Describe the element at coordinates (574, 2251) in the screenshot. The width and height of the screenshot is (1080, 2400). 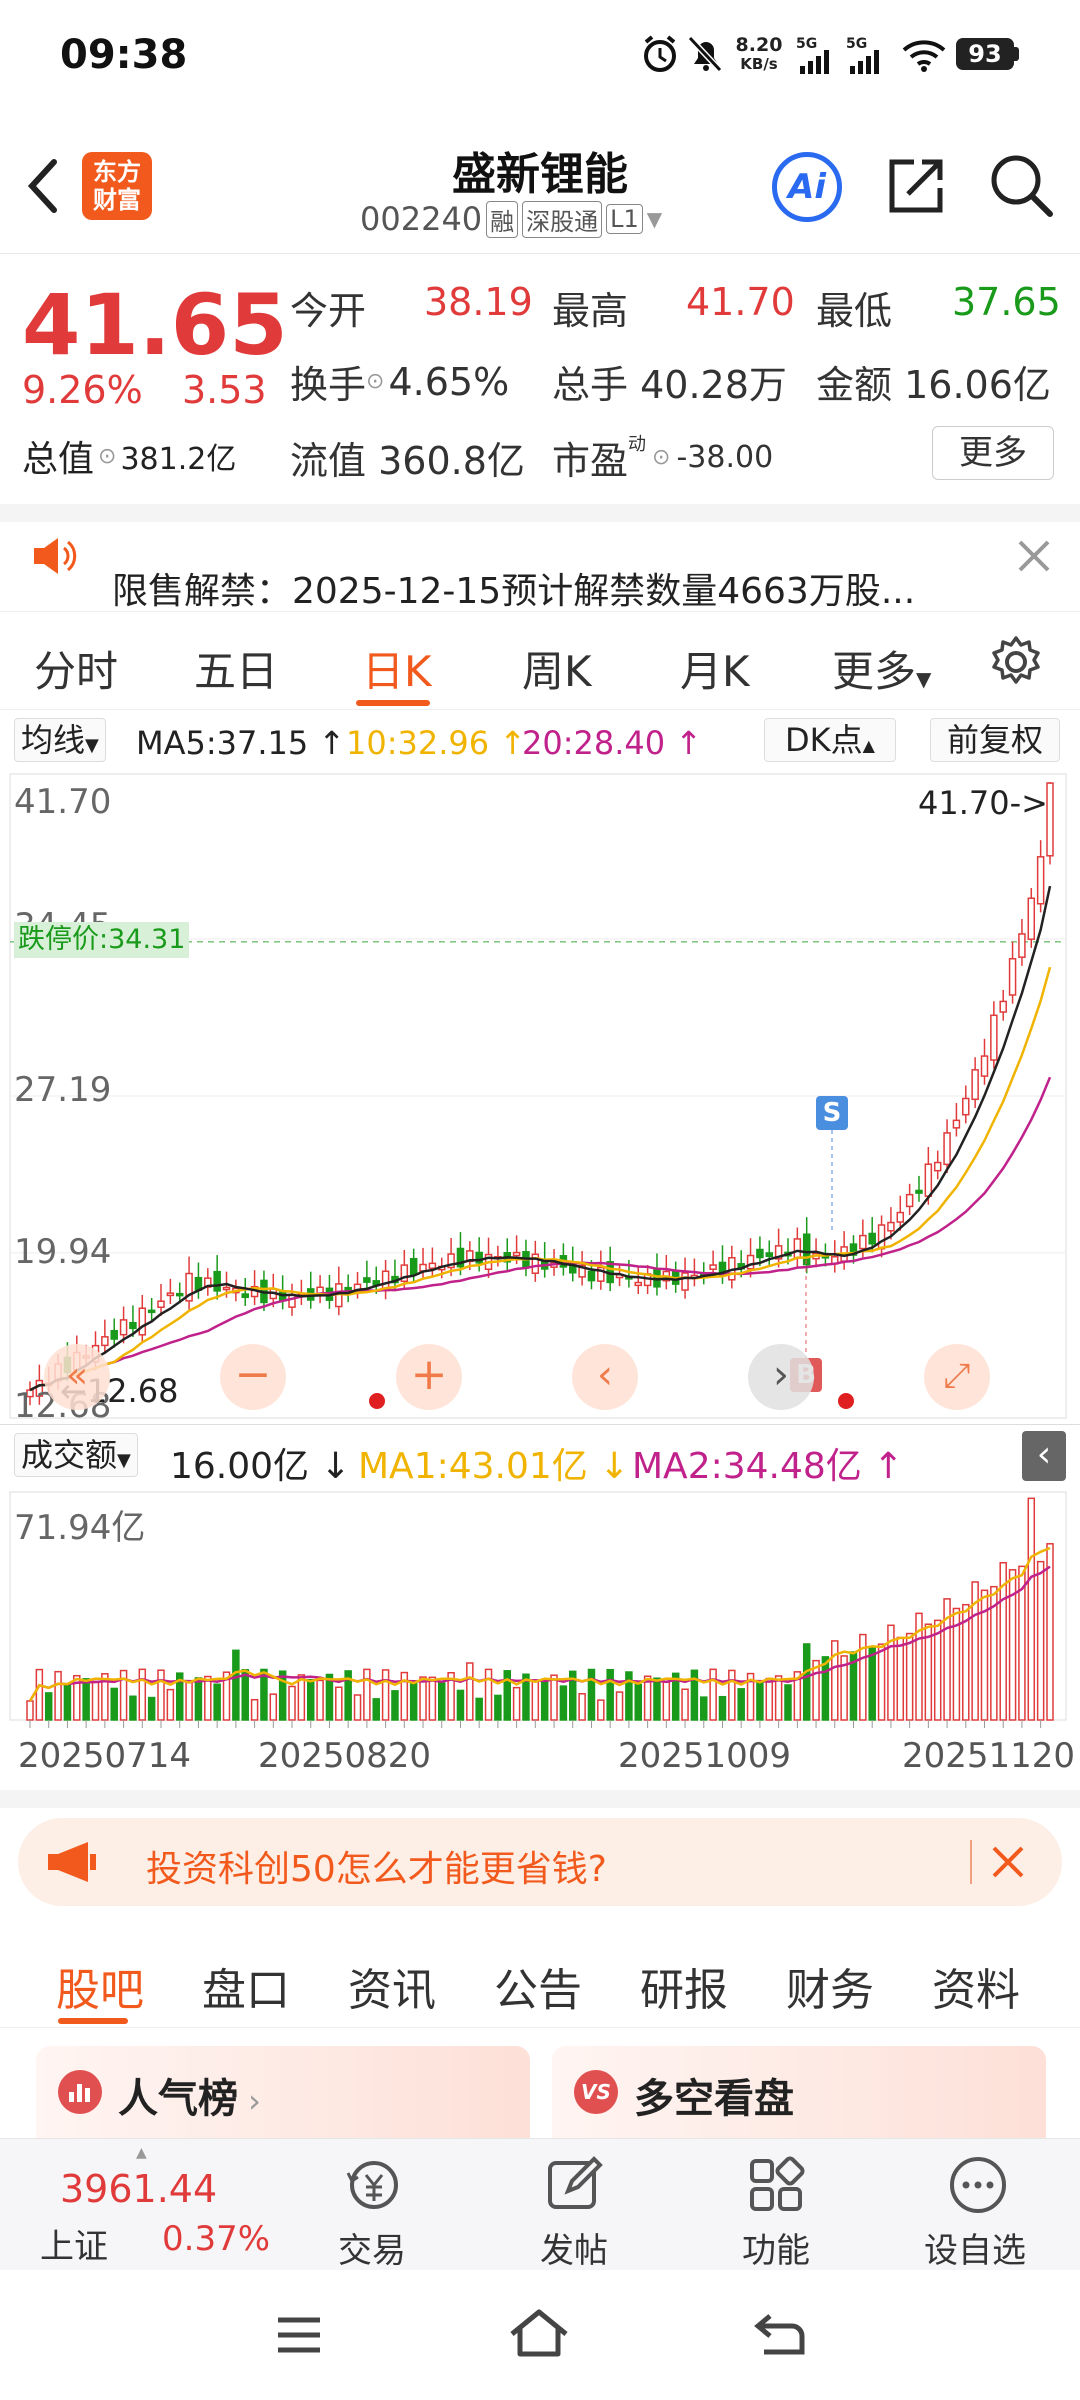
I see `post-label: 发帖` at that location.